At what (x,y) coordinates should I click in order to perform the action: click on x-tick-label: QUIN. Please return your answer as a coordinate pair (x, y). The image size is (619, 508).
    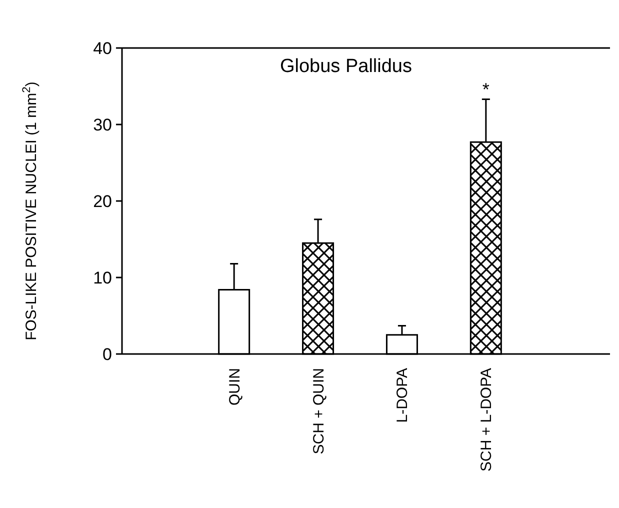
    Looking at the image, I should click on (235, 387).